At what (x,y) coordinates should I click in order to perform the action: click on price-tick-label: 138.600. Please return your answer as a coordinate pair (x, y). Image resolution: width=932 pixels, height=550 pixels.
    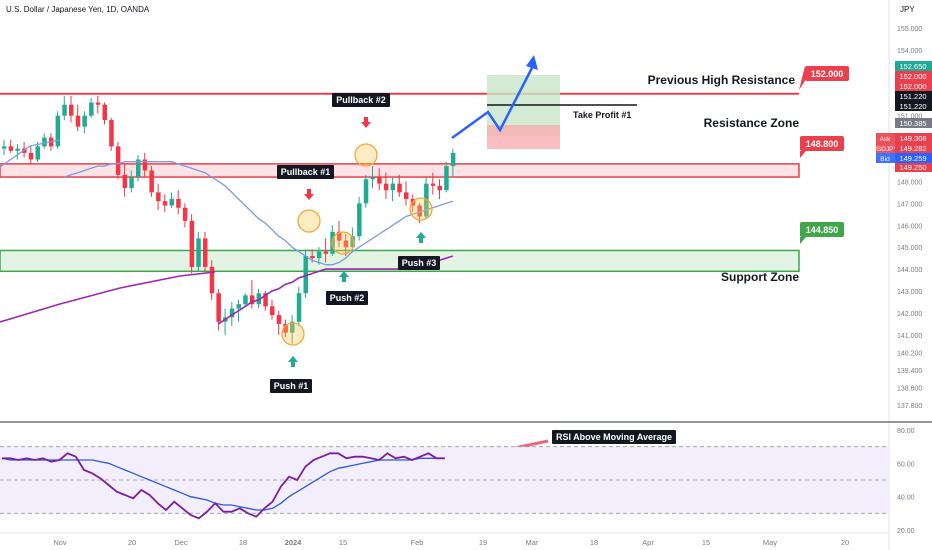
    Looking at the image, I should click on (909, 388).